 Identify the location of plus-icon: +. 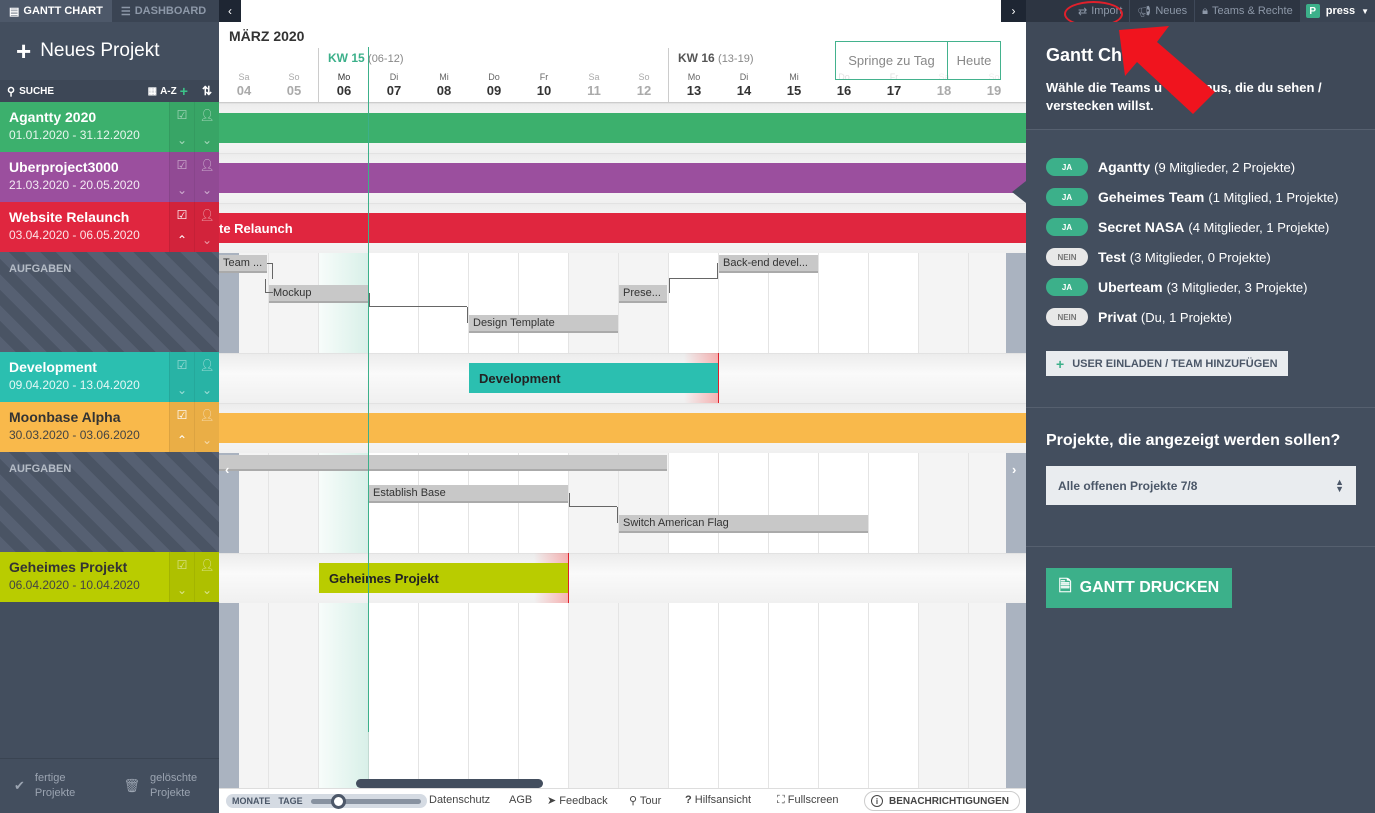
(24, 51).